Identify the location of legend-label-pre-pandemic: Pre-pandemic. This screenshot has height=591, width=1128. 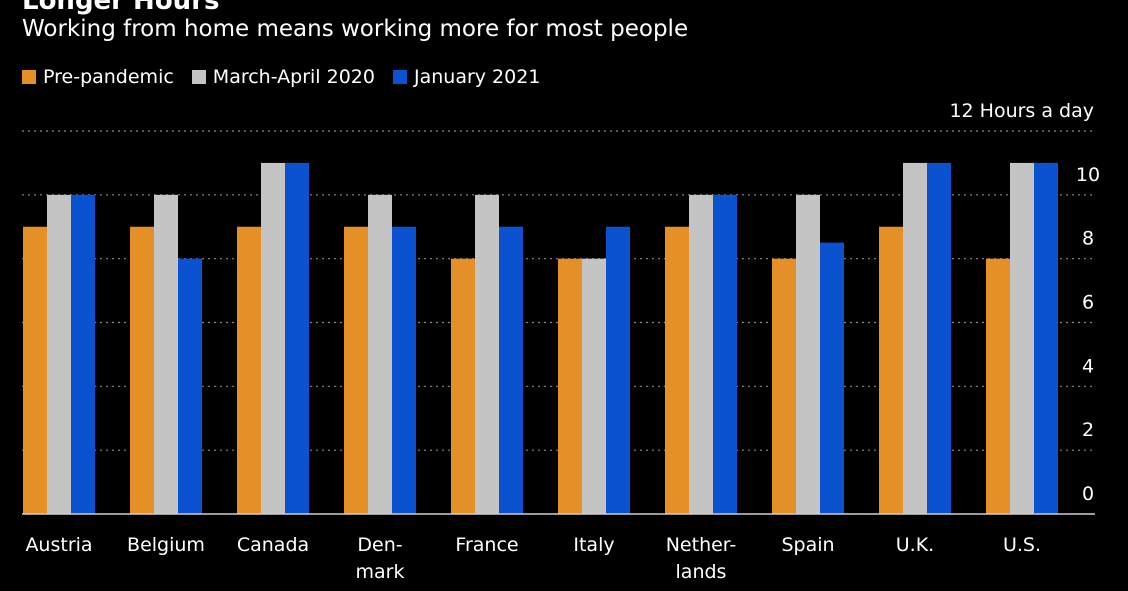
(108, 77).